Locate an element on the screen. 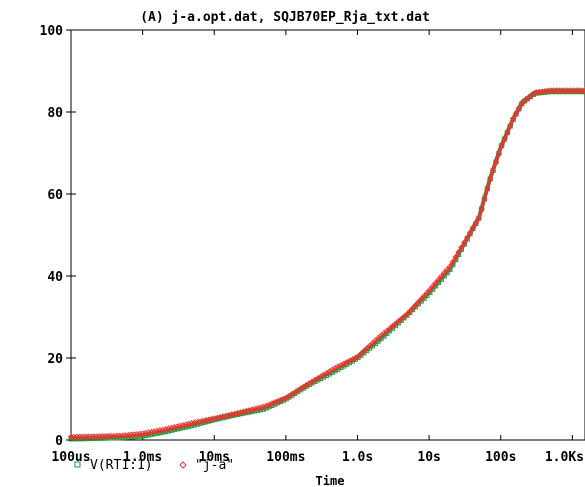 The image size is (585, 487). x-tick-label: 10s is located at coordinates (428, 457).